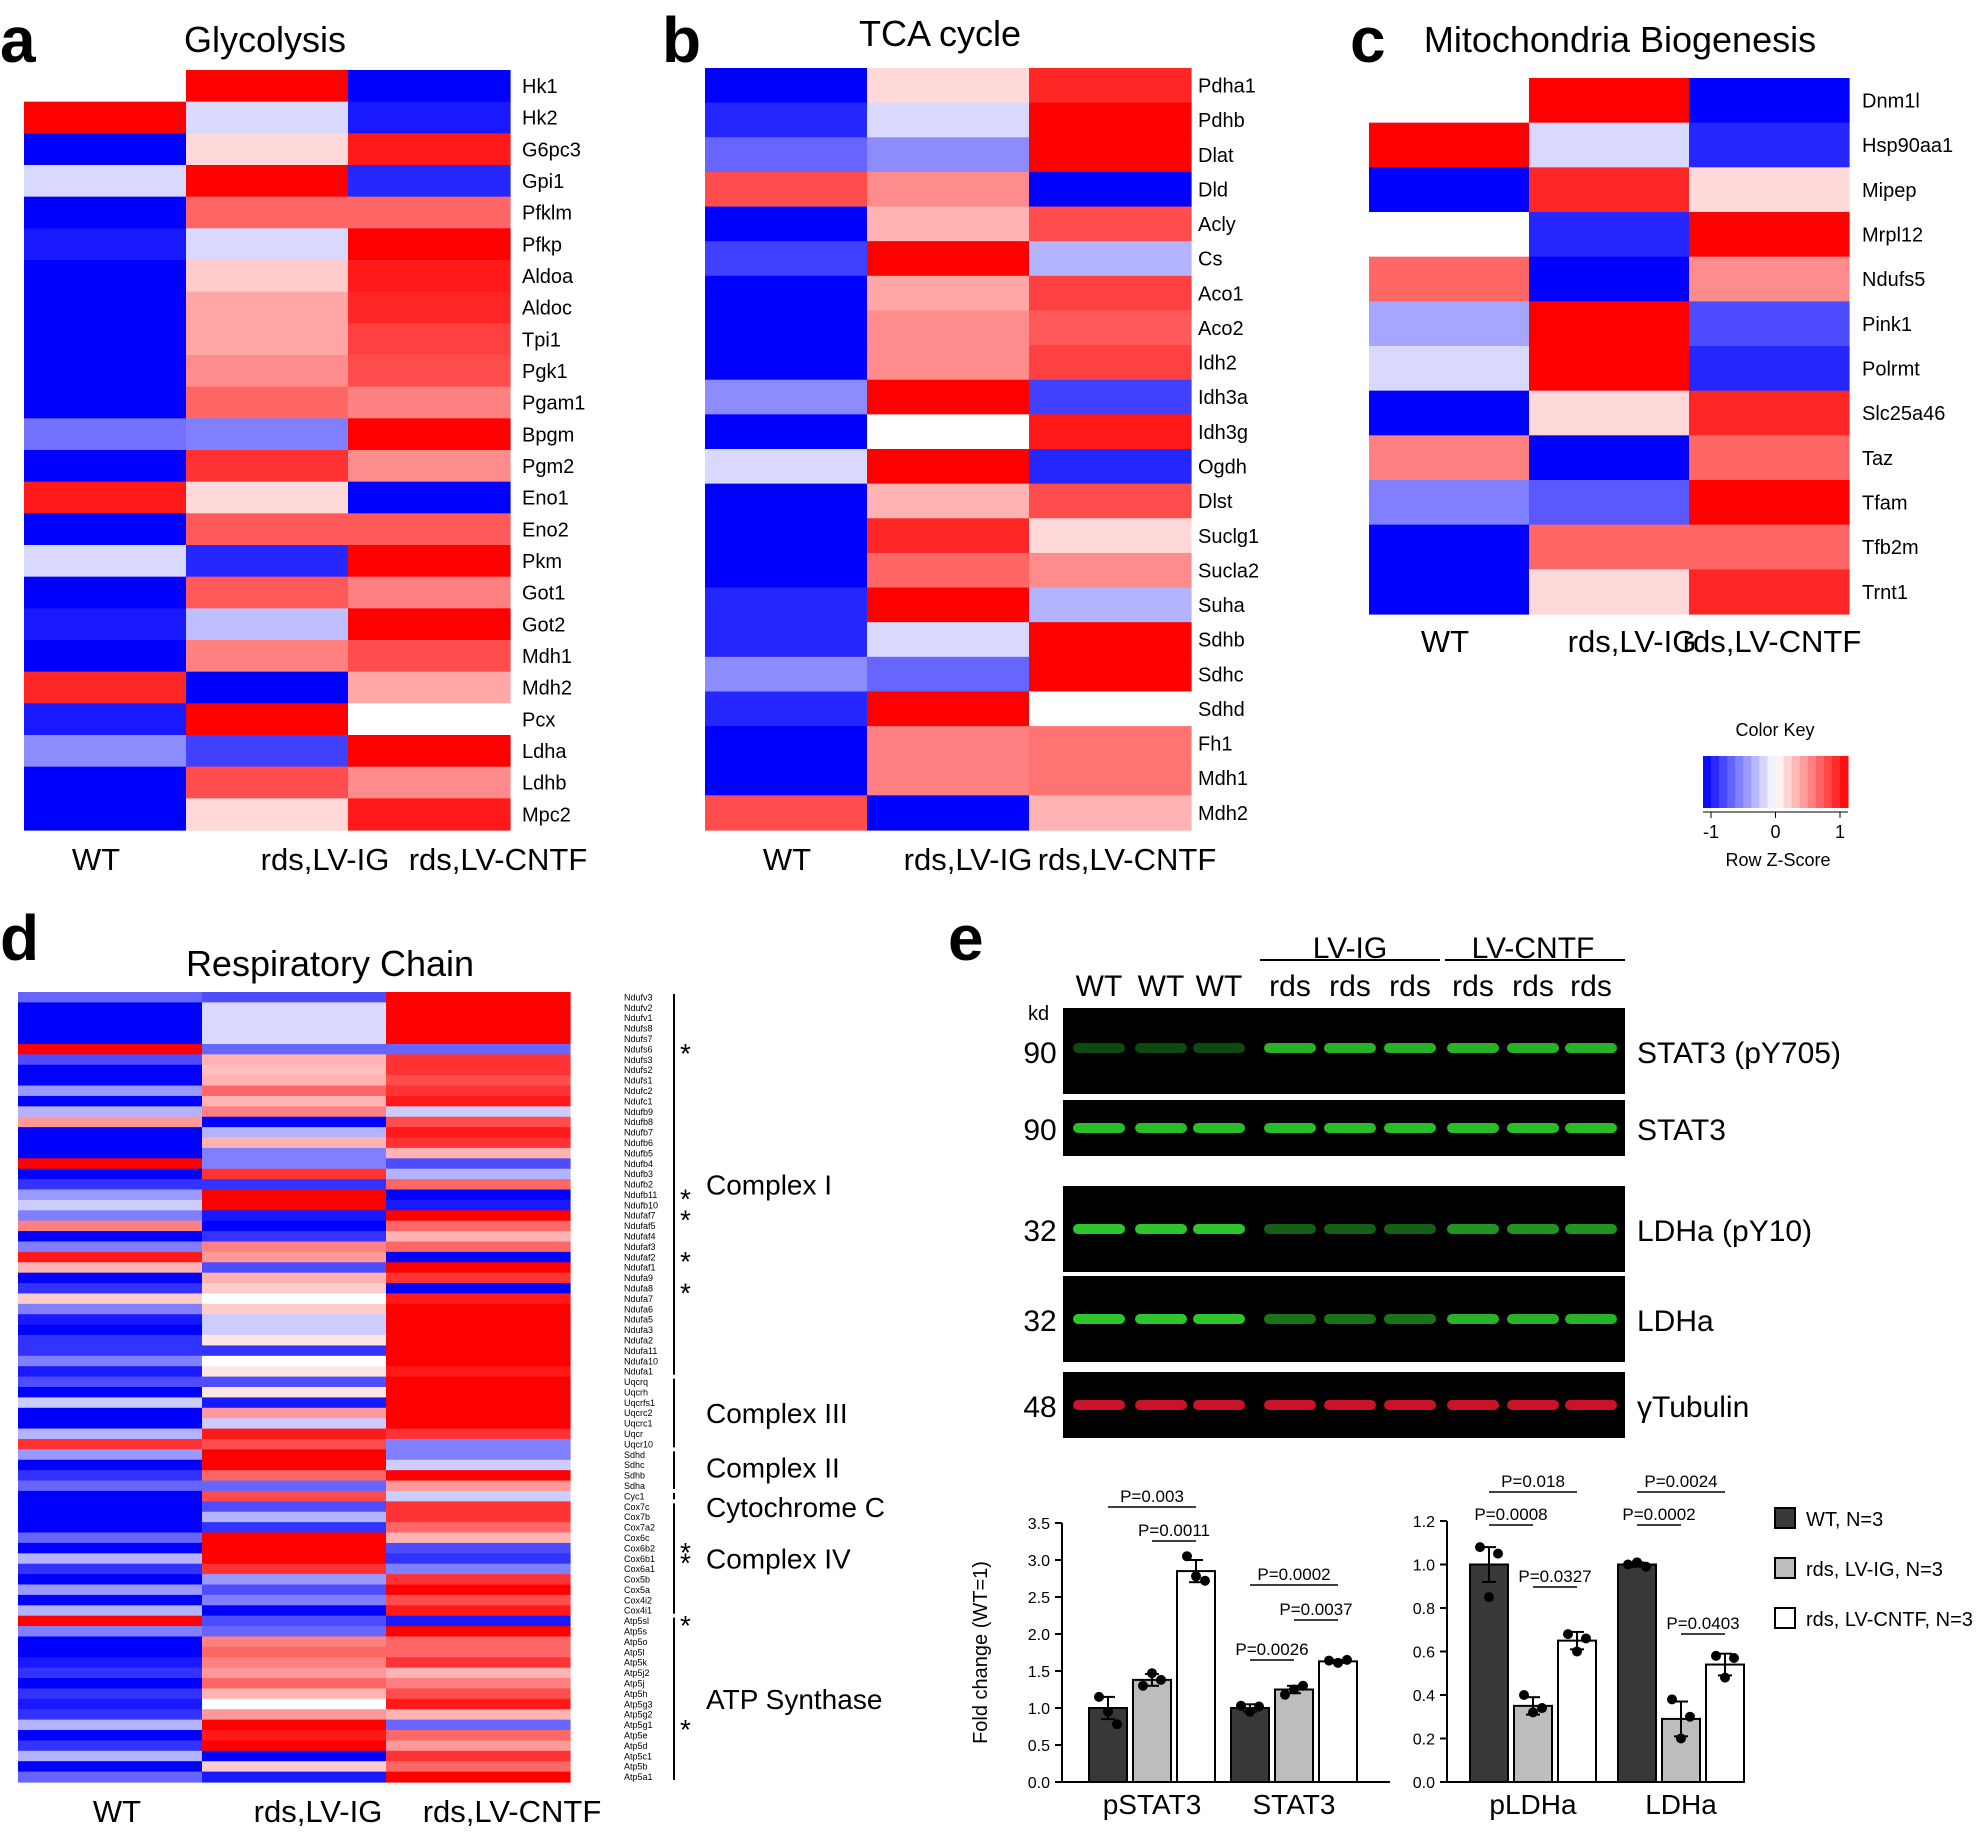 The width and height of the screenshot is (1985, 1832). Describe the element at coordinates (547, 689) in the screenshot. I see `gene-label: Mdh2` at that location.